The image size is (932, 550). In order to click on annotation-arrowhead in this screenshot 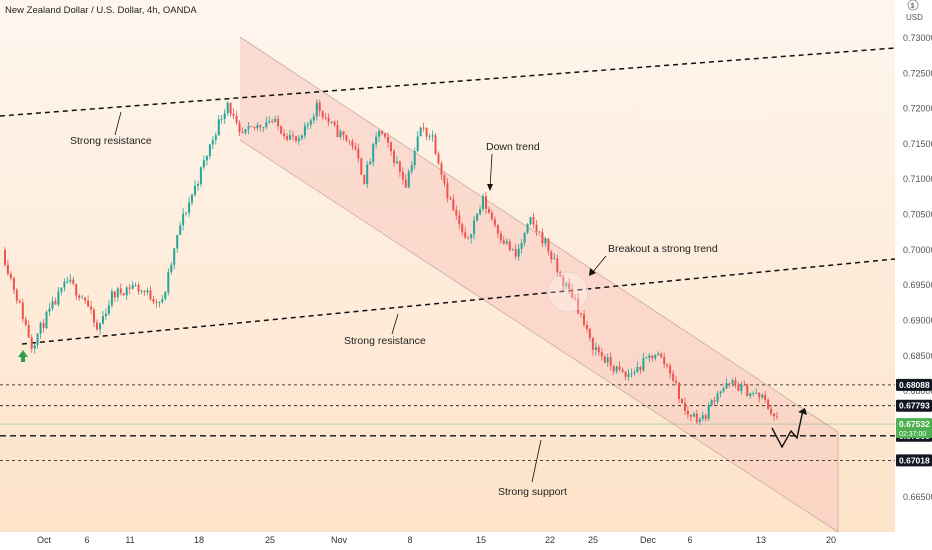, I will do `click(592, 272)`.